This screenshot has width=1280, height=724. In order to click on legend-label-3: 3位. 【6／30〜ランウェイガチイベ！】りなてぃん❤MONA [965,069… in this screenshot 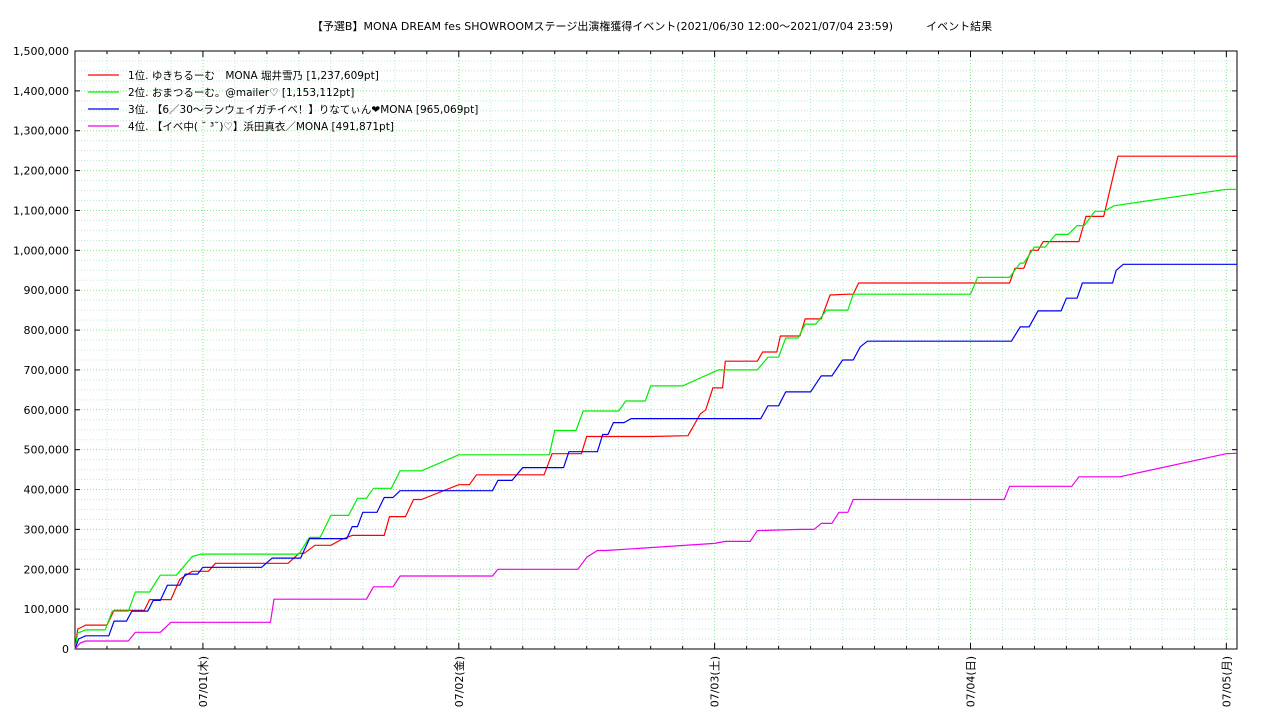, I will do `click(303, 109)`.